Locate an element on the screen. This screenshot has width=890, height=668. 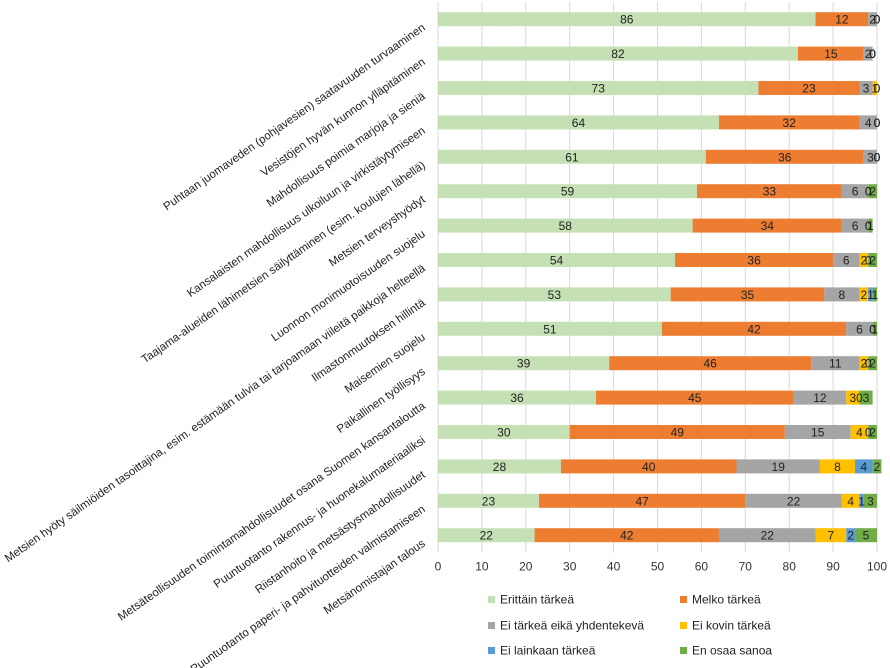
data-label: 19 is located at coordinates (779, 467).